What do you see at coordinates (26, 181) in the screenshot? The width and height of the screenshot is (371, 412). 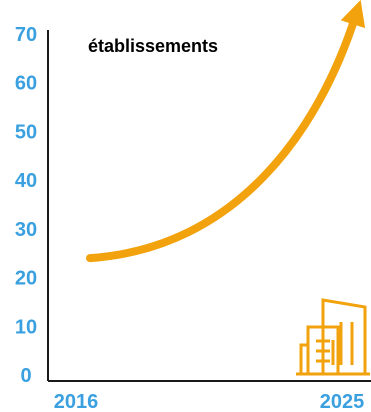 I see `y-tick-label: 40` at bounding box center [26, 181].